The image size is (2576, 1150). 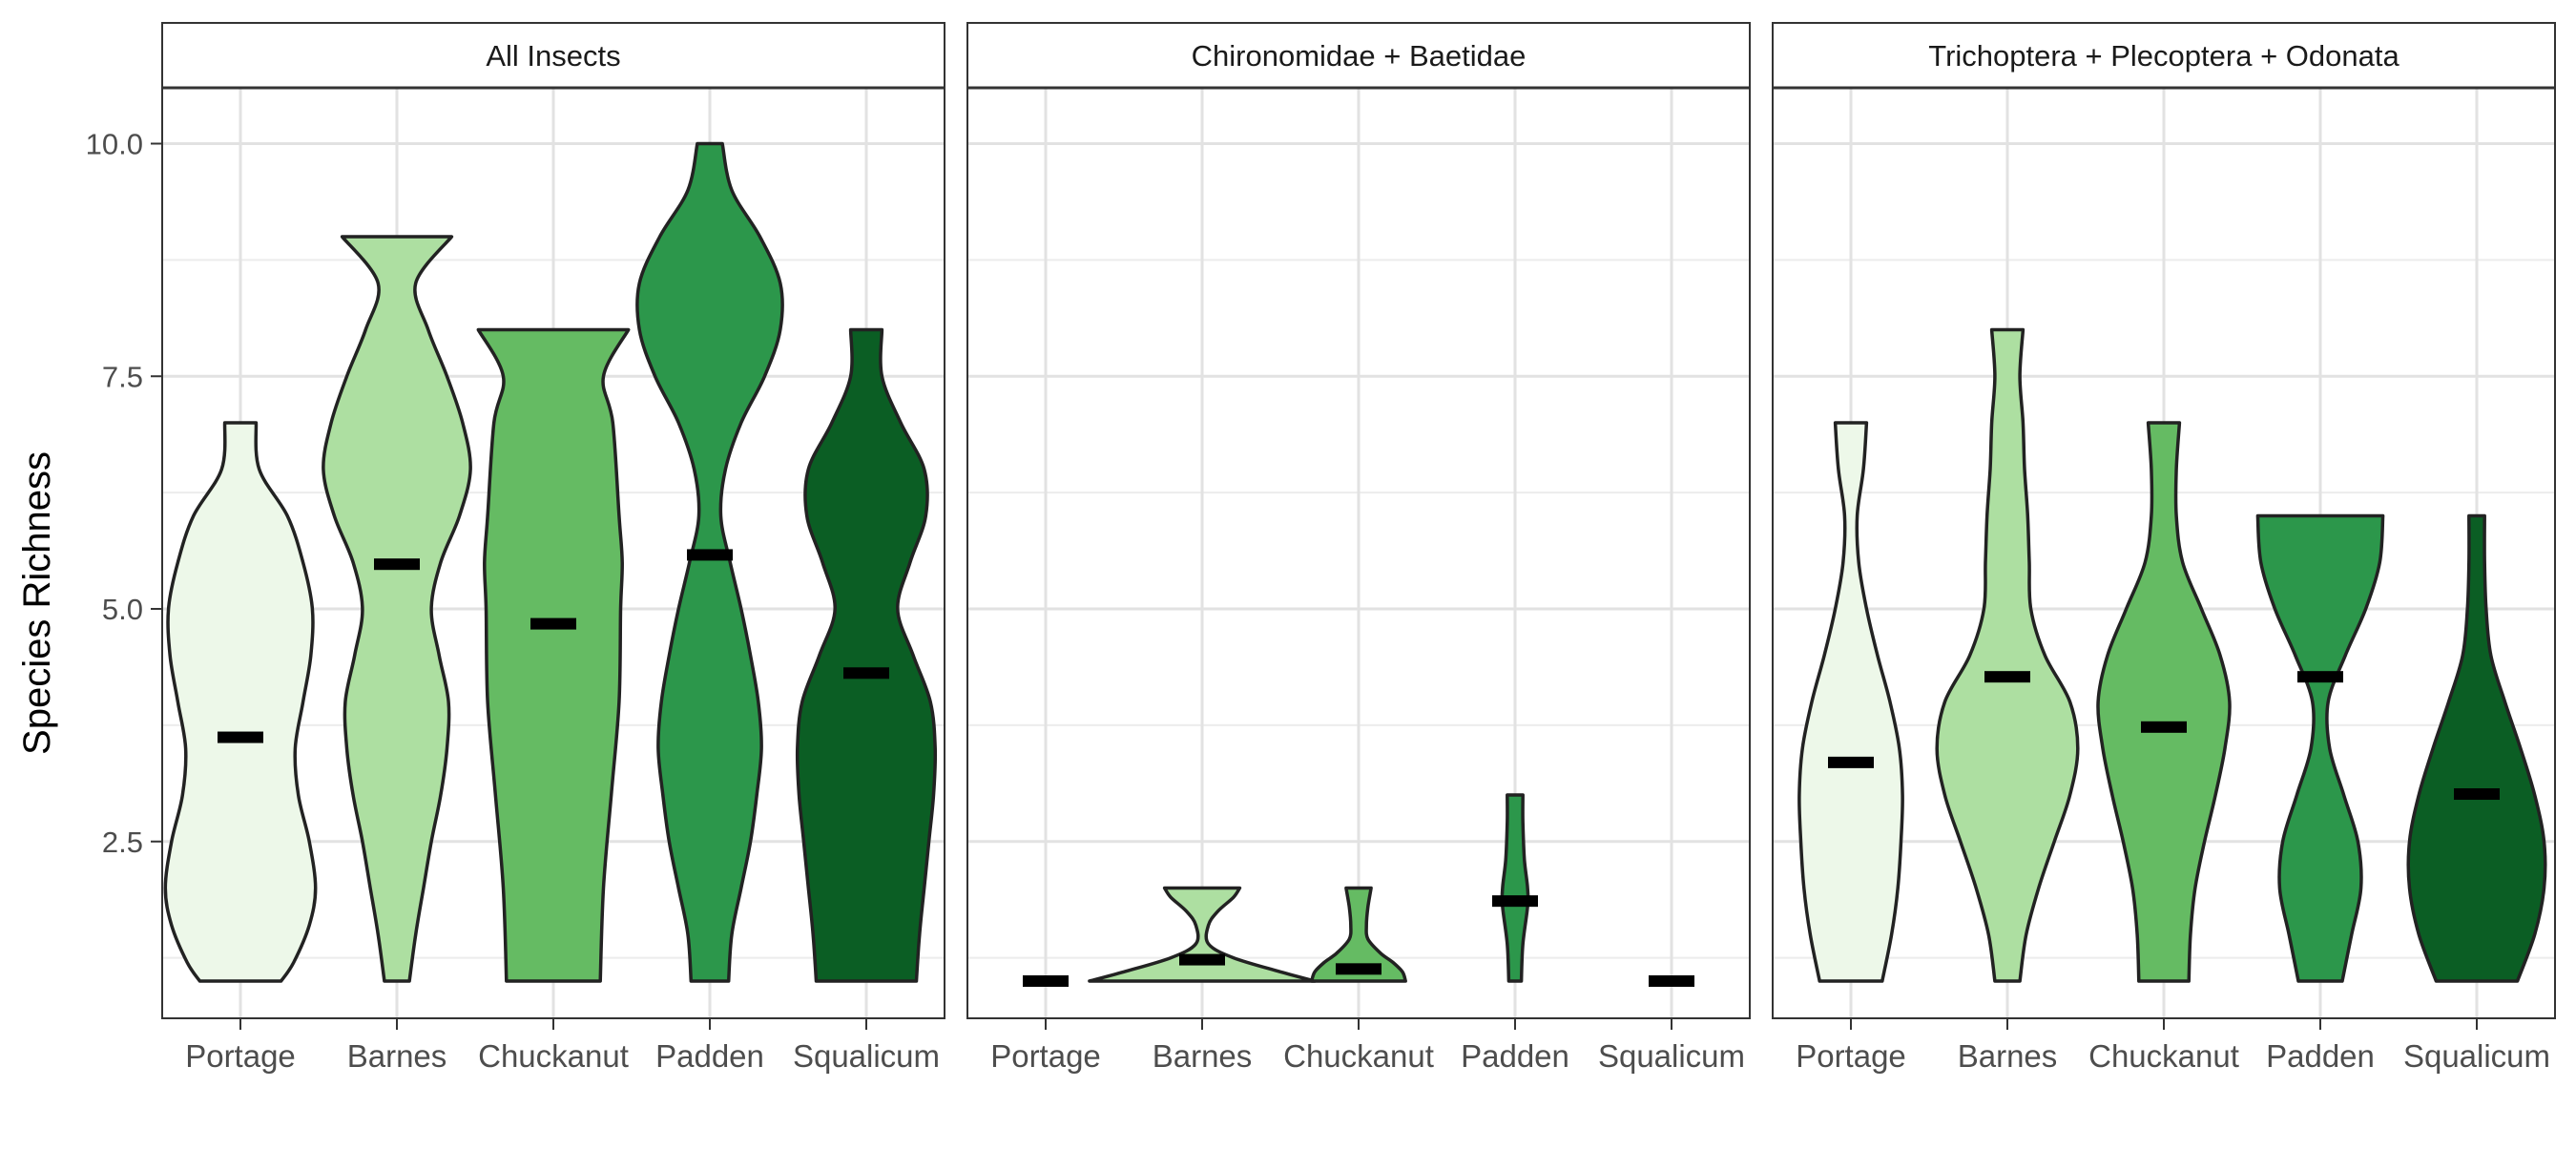 What do you see at coordinates (37, 603) in the screenshot?
I see `y-axis-title: Species Richness` at bounding box center [37, 603].